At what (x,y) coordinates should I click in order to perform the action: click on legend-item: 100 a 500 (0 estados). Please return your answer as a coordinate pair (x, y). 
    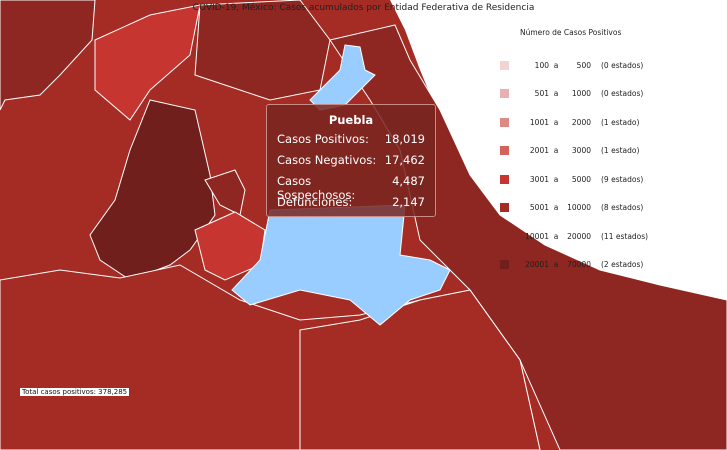
    Looking at the image, I should click on (610, 65).